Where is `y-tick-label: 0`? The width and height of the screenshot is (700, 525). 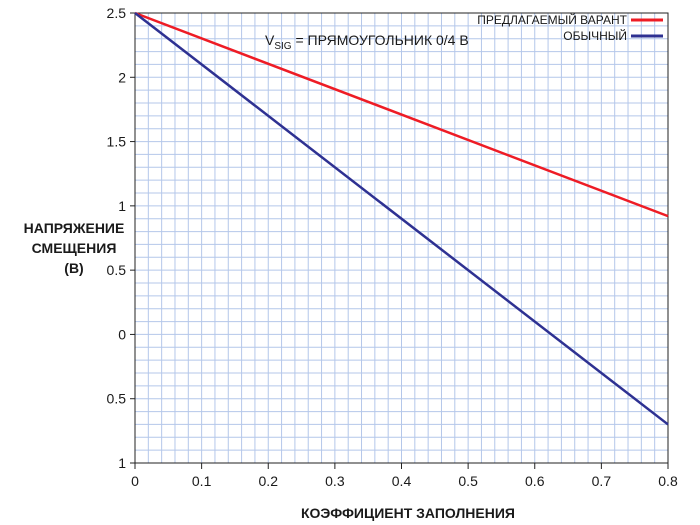 y-tick-label: 0 is located at coordinates (122, 334).